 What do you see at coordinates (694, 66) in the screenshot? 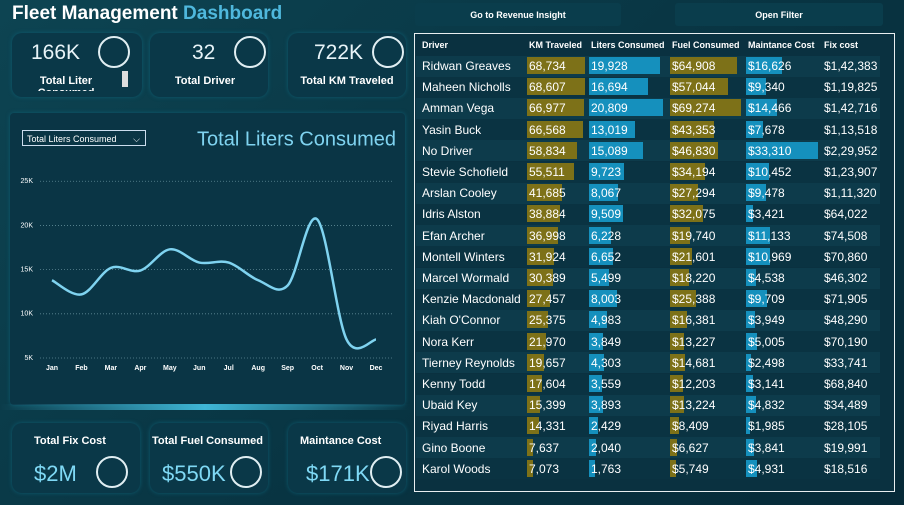
I see `cell-text: $64,908` at bounding box center [694, 66].